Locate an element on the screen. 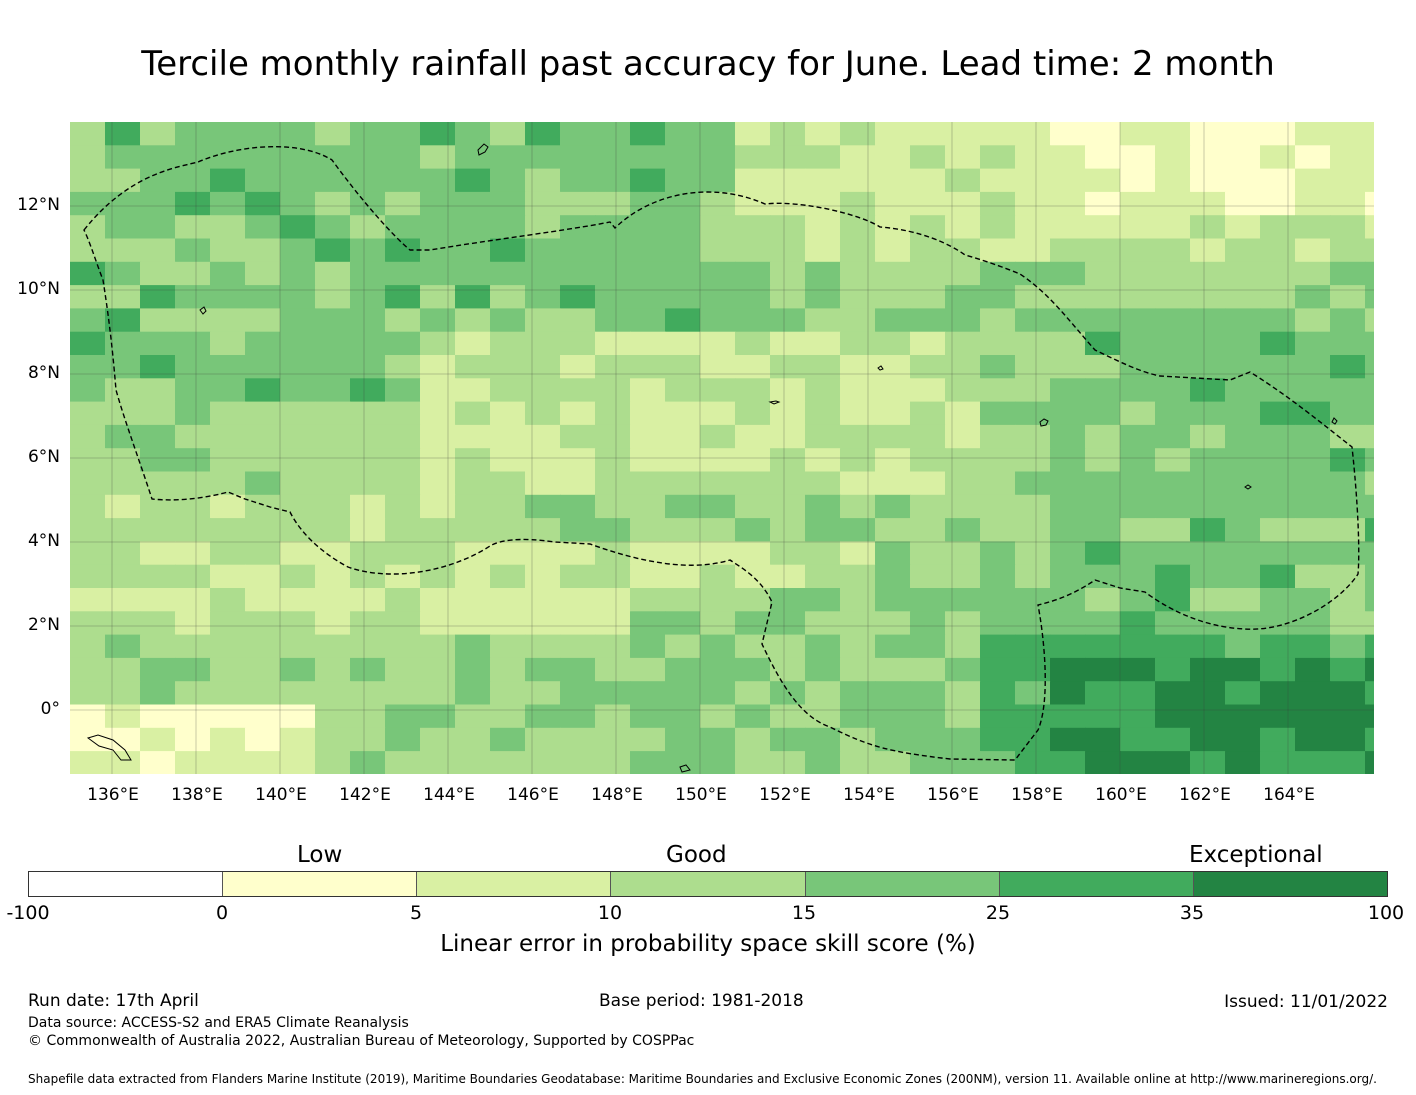 This screenshot has width=1416, height=1095. lat-label-2n: 2°N is located at coordinates (43, 625).